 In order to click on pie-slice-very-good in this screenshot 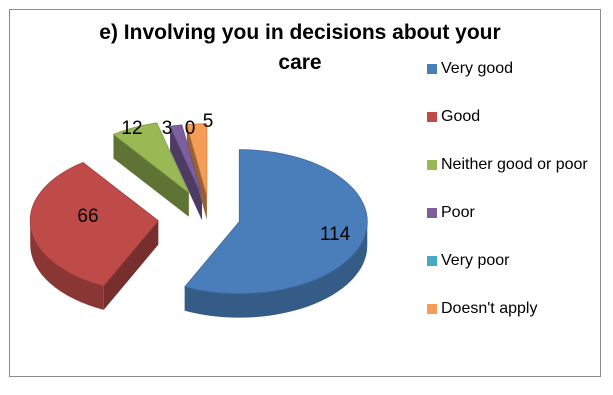, I will do `click(276, 222)`.